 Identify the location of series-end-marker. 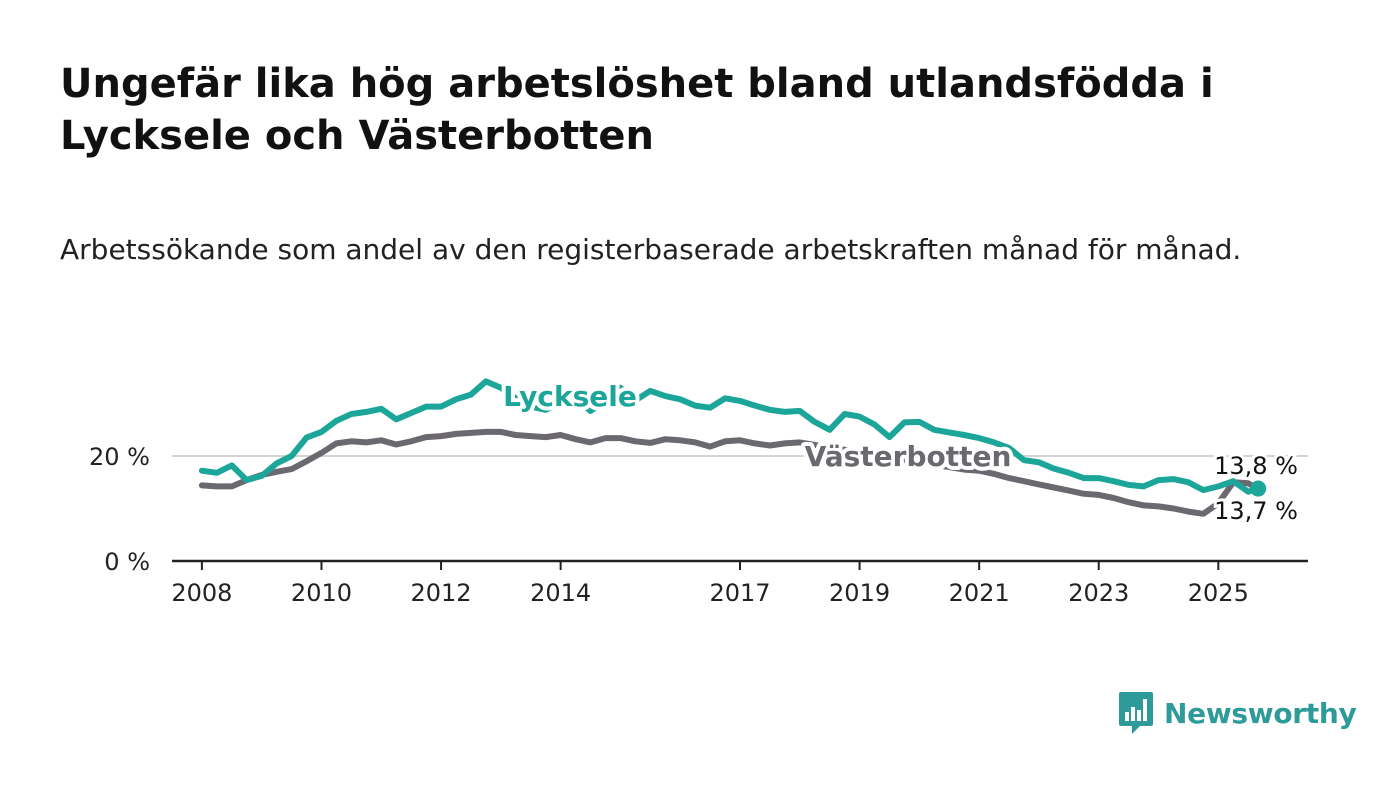
(1258, 488).